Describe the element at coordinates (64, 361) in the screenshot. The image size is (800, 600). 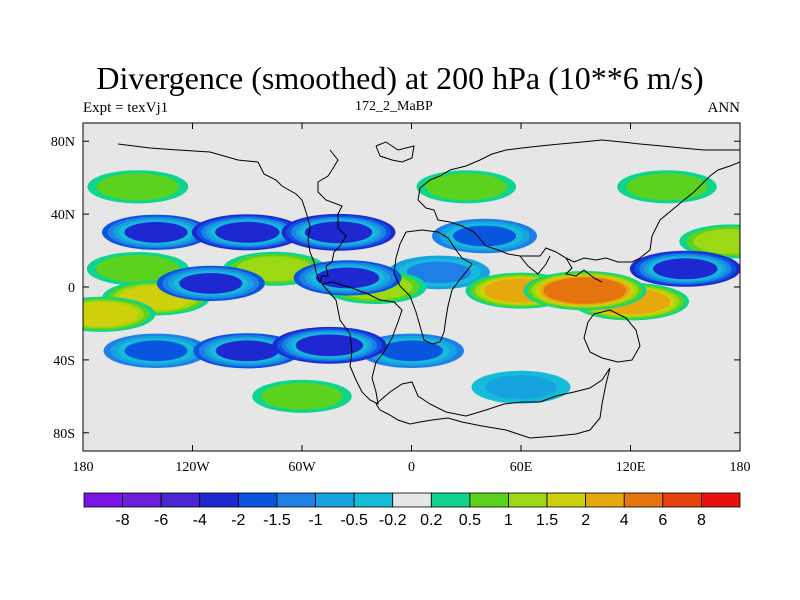
I see `y-tick-label: 40S` at that location.